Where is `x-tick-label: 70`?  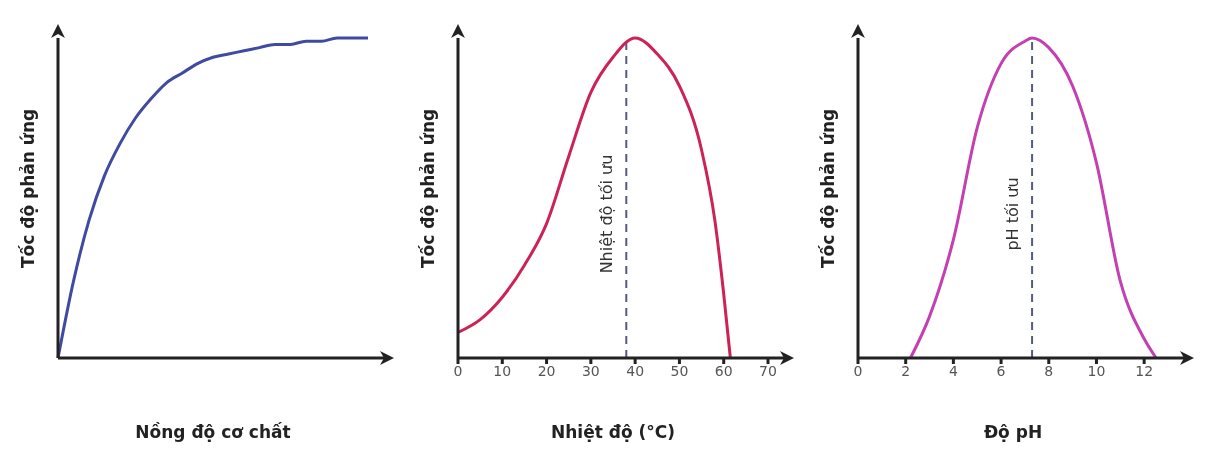 x-tick-label: 70 is located at coordinates (768, 370).